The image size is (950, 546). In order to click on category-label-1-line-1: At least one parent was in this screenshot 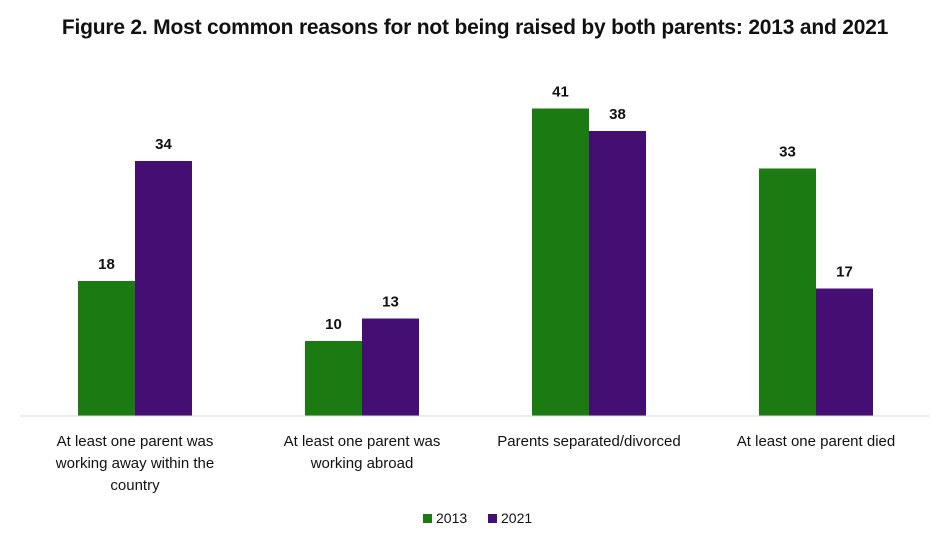, I will do `click(135, 441)`.